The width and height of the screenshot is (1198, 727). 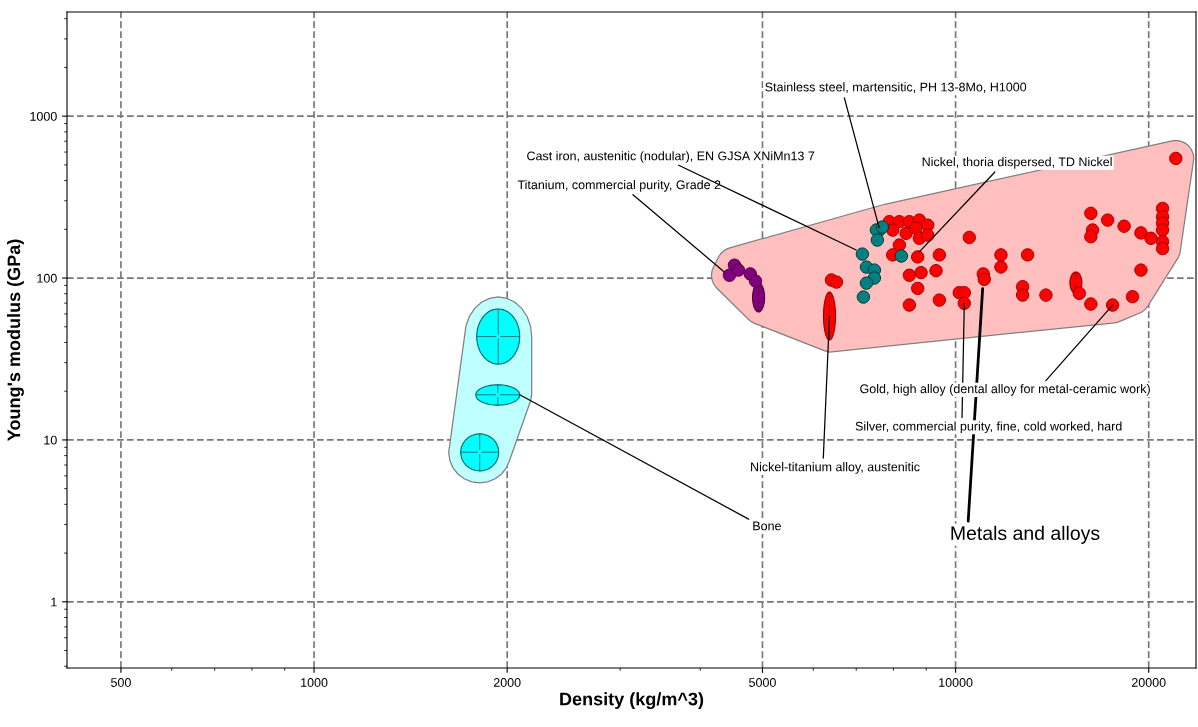 I want to click on annotation: Silver, commercial purity, fine, cold worked, hard, so click(x=988, y=427).